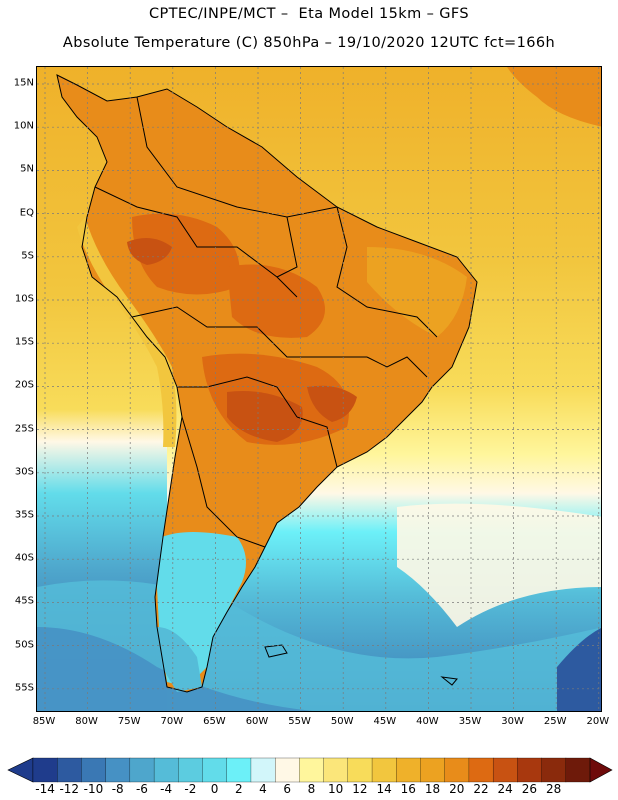  What do you see at coordinates (505, 789) in the screenshot?
I see `colorbar-label: 24` at bounding box center [505, 789].